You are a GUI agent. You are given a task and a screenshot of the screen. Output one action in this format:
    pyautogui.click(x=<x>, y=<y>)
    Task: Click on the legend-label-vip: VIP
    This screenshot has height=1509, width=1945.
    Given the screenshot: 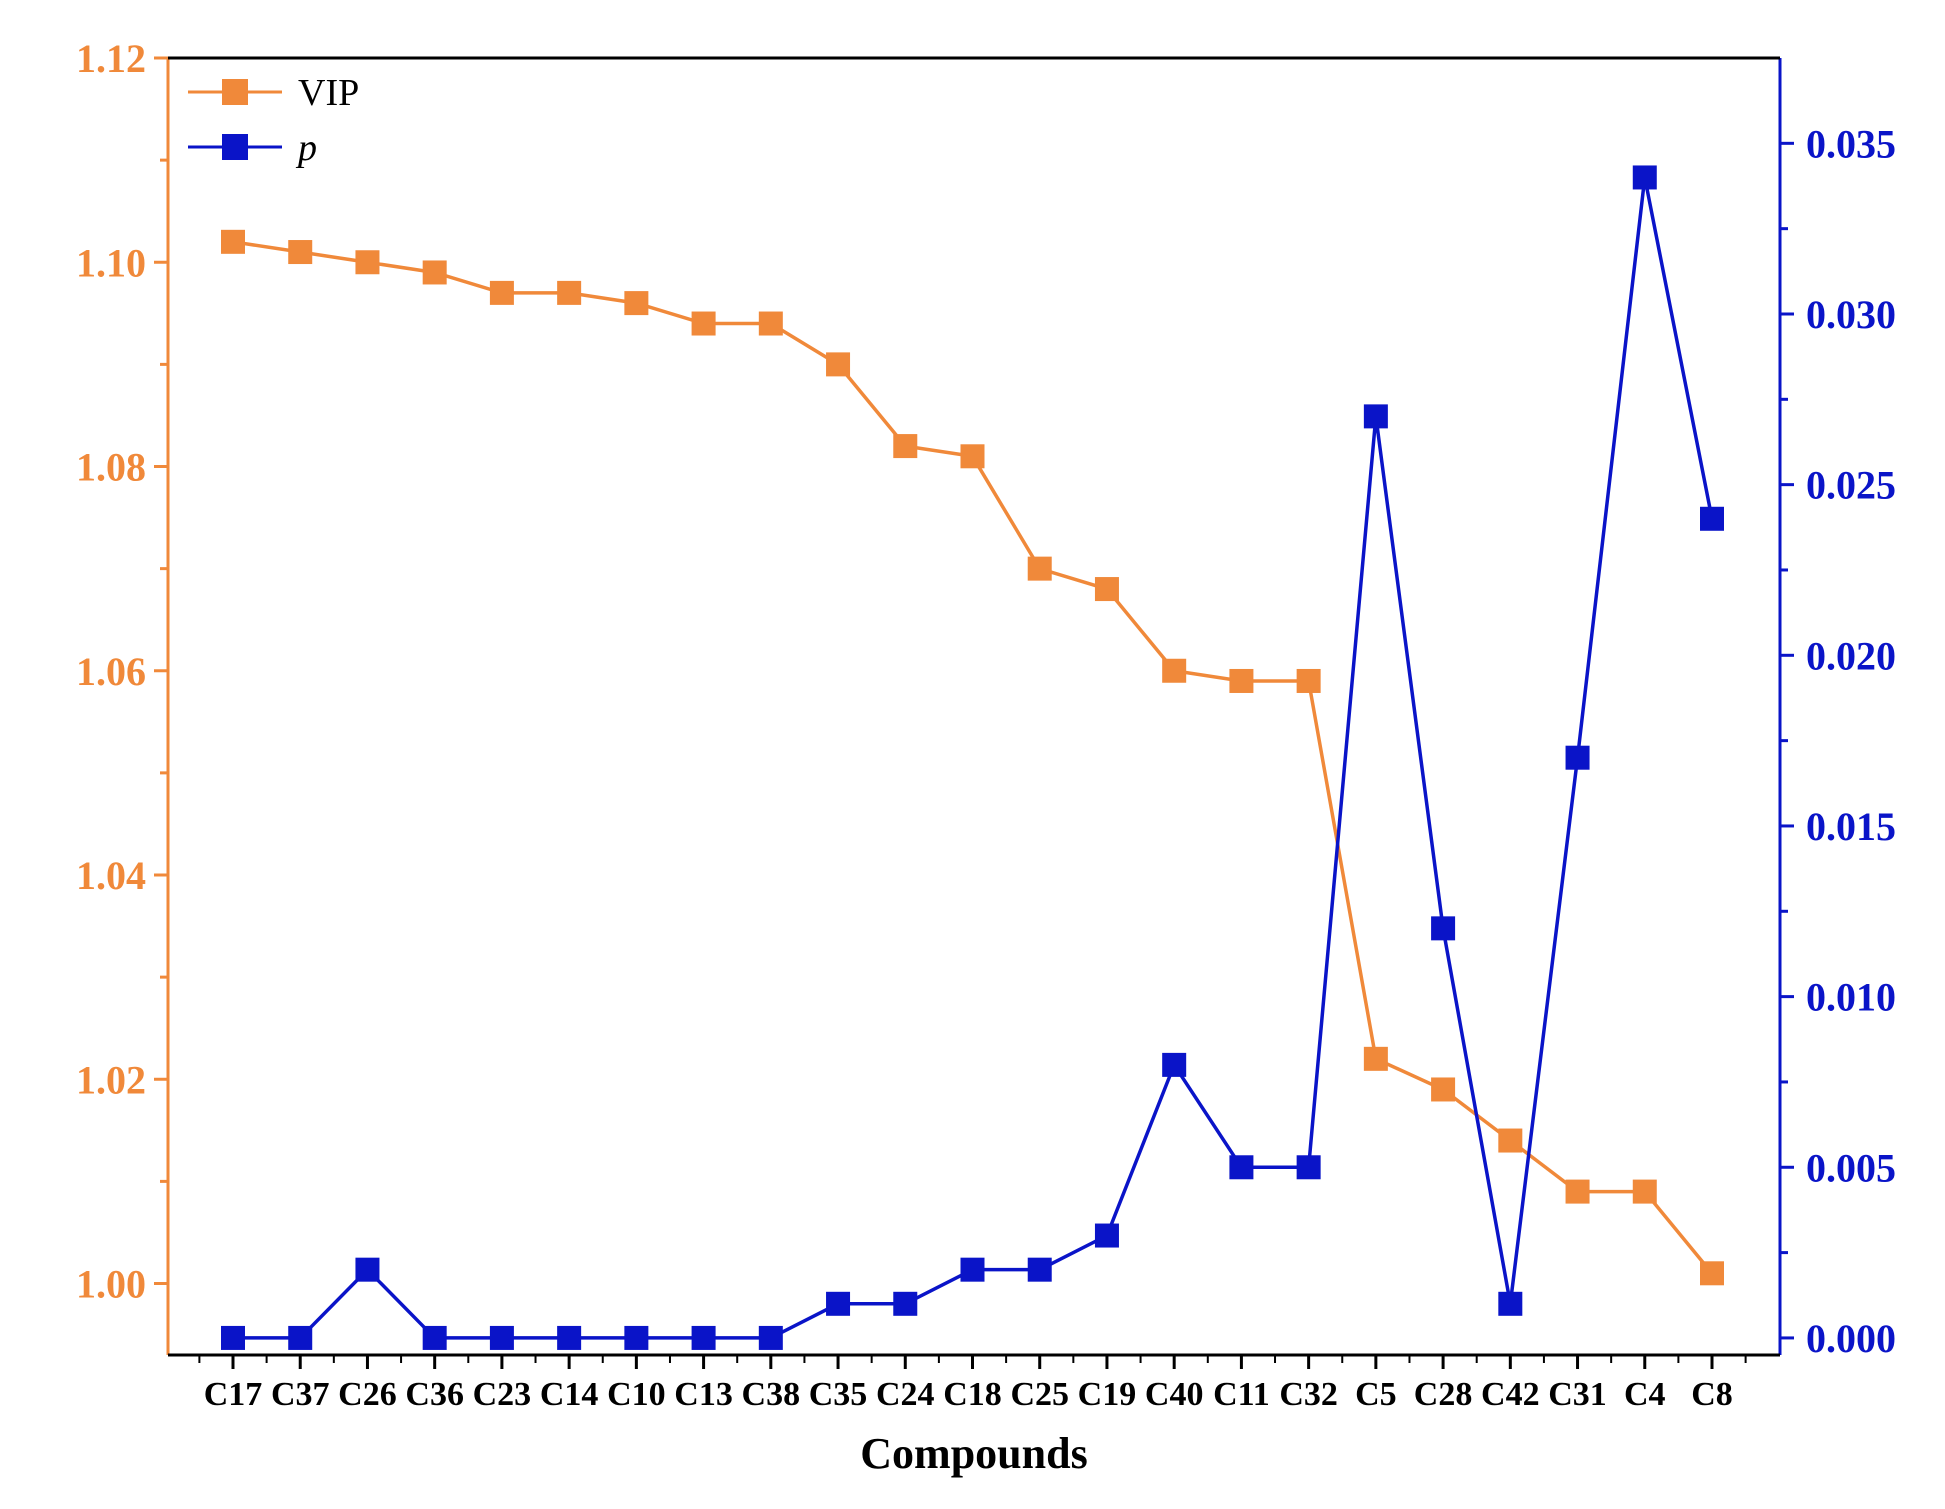 What is the action you would take?
    pyautogui.click(x=328, y=93)
    